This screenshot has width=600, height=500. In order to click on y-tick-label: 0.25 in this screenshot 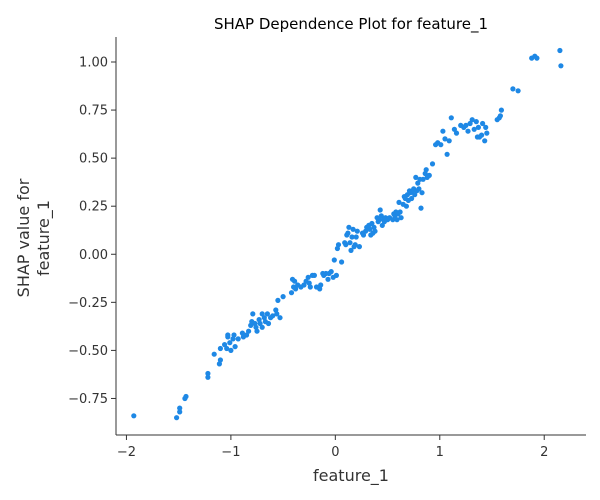, I will do `click(93, 207)`.